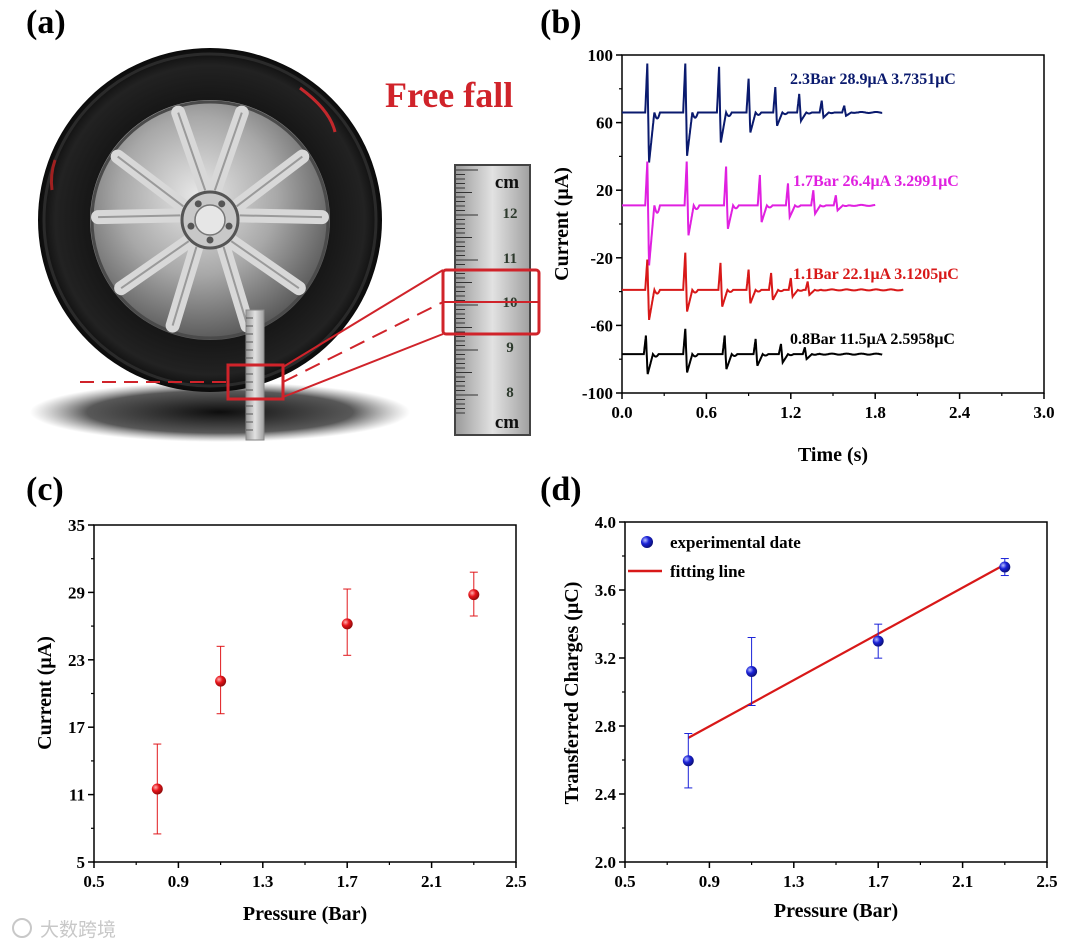  I want to click on chart-d-xtick-label: 1.3, so click(793, 881).